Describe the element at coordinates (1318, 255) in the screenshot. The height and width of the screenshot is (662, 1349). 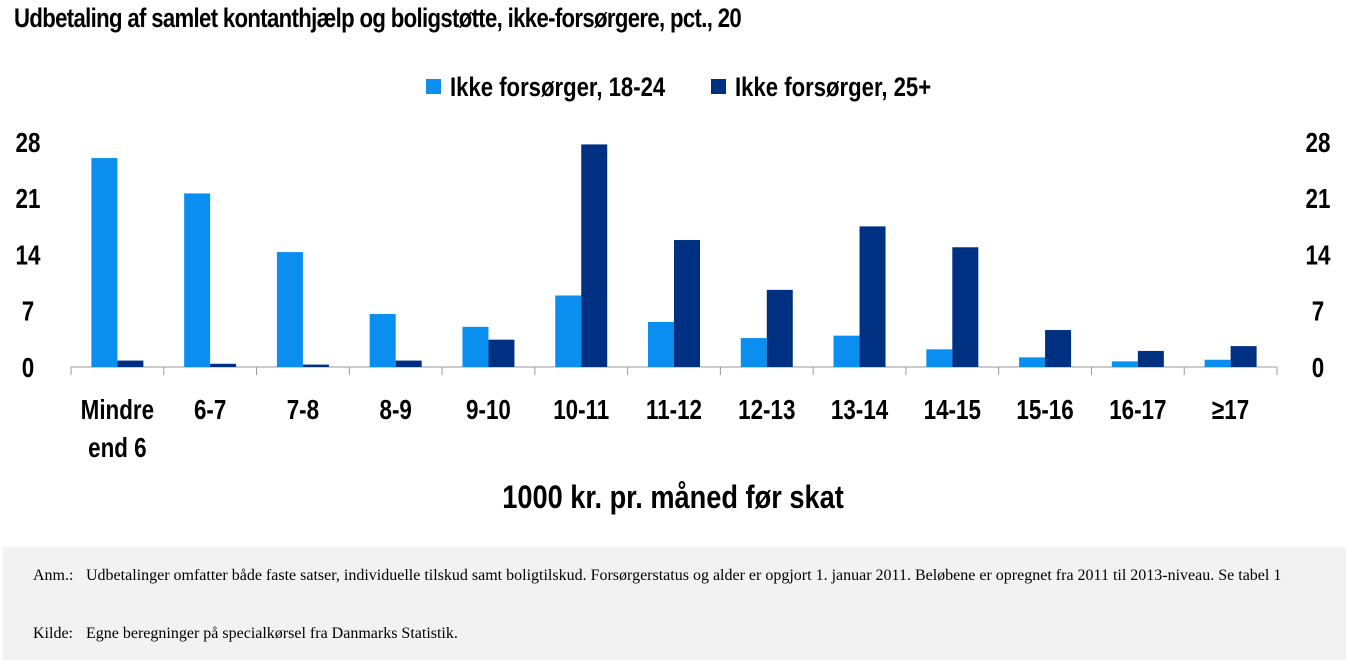
I see `y-tick-label-right: 14` at that location.